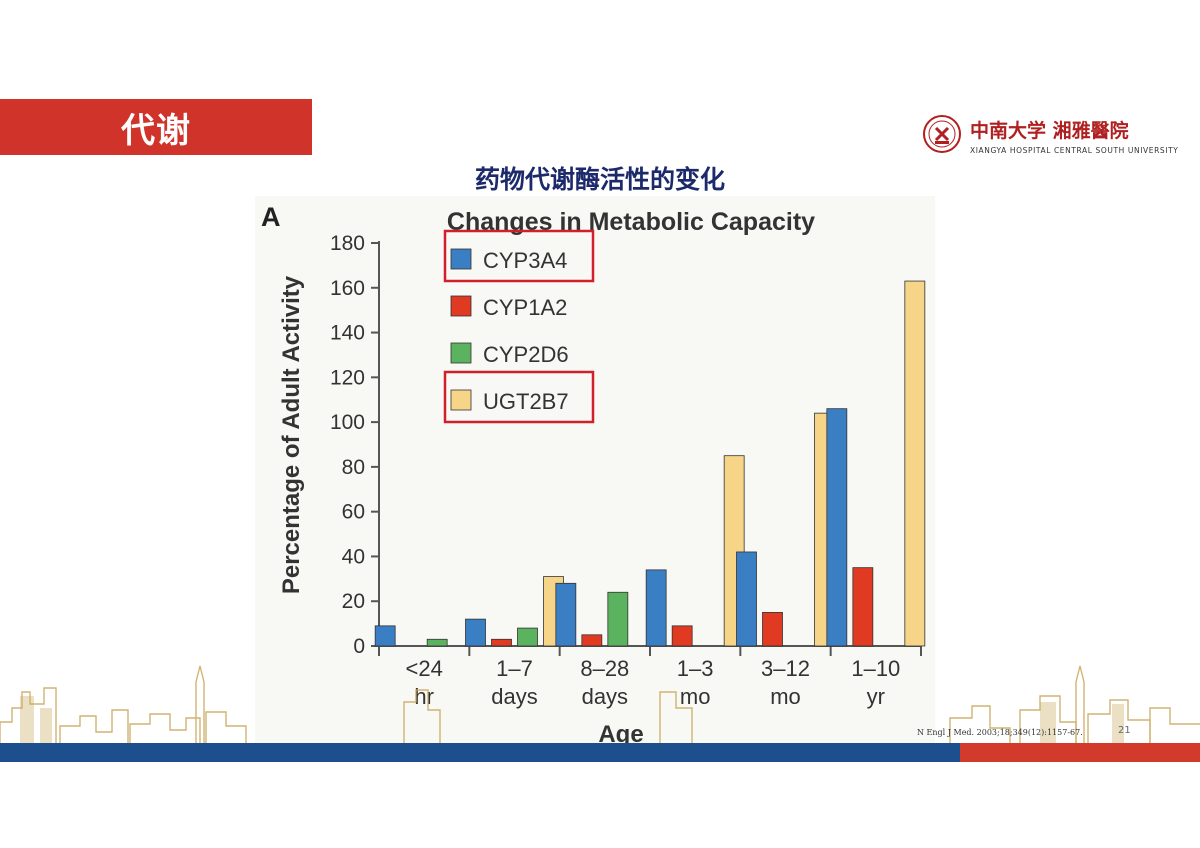 This screenshot has height=848, width=1200. Describe the element at coordinates (604, 668) in the screenshot. I see `x-tick-label: 8–28` at that location.